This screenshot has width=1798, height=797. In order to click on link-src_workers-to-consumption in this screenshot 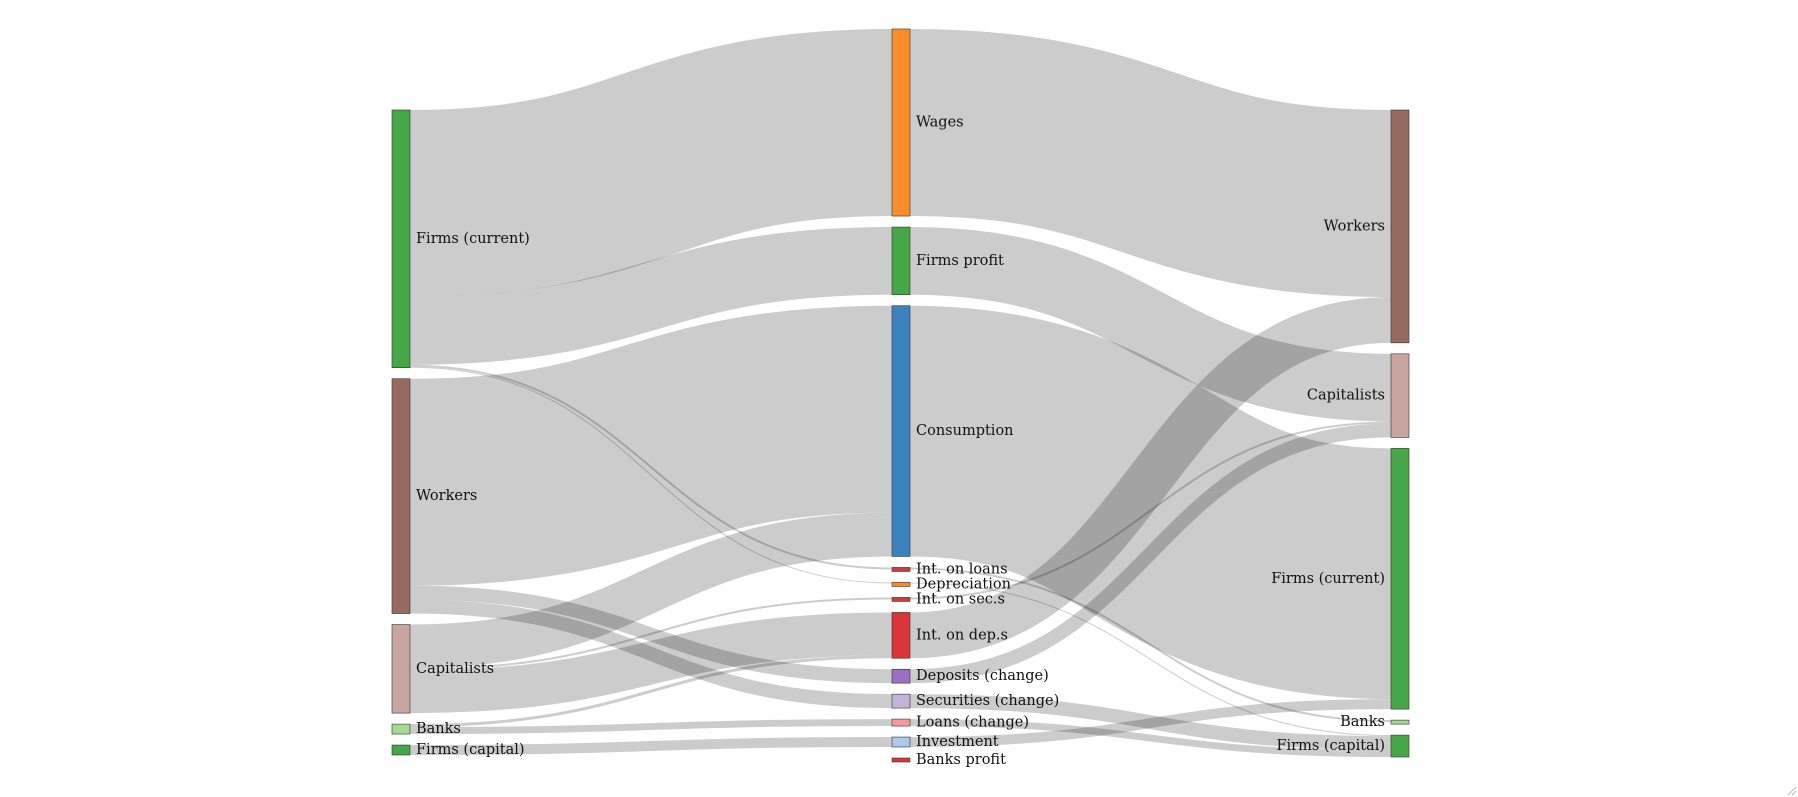, I will do `click(651, 445)`.